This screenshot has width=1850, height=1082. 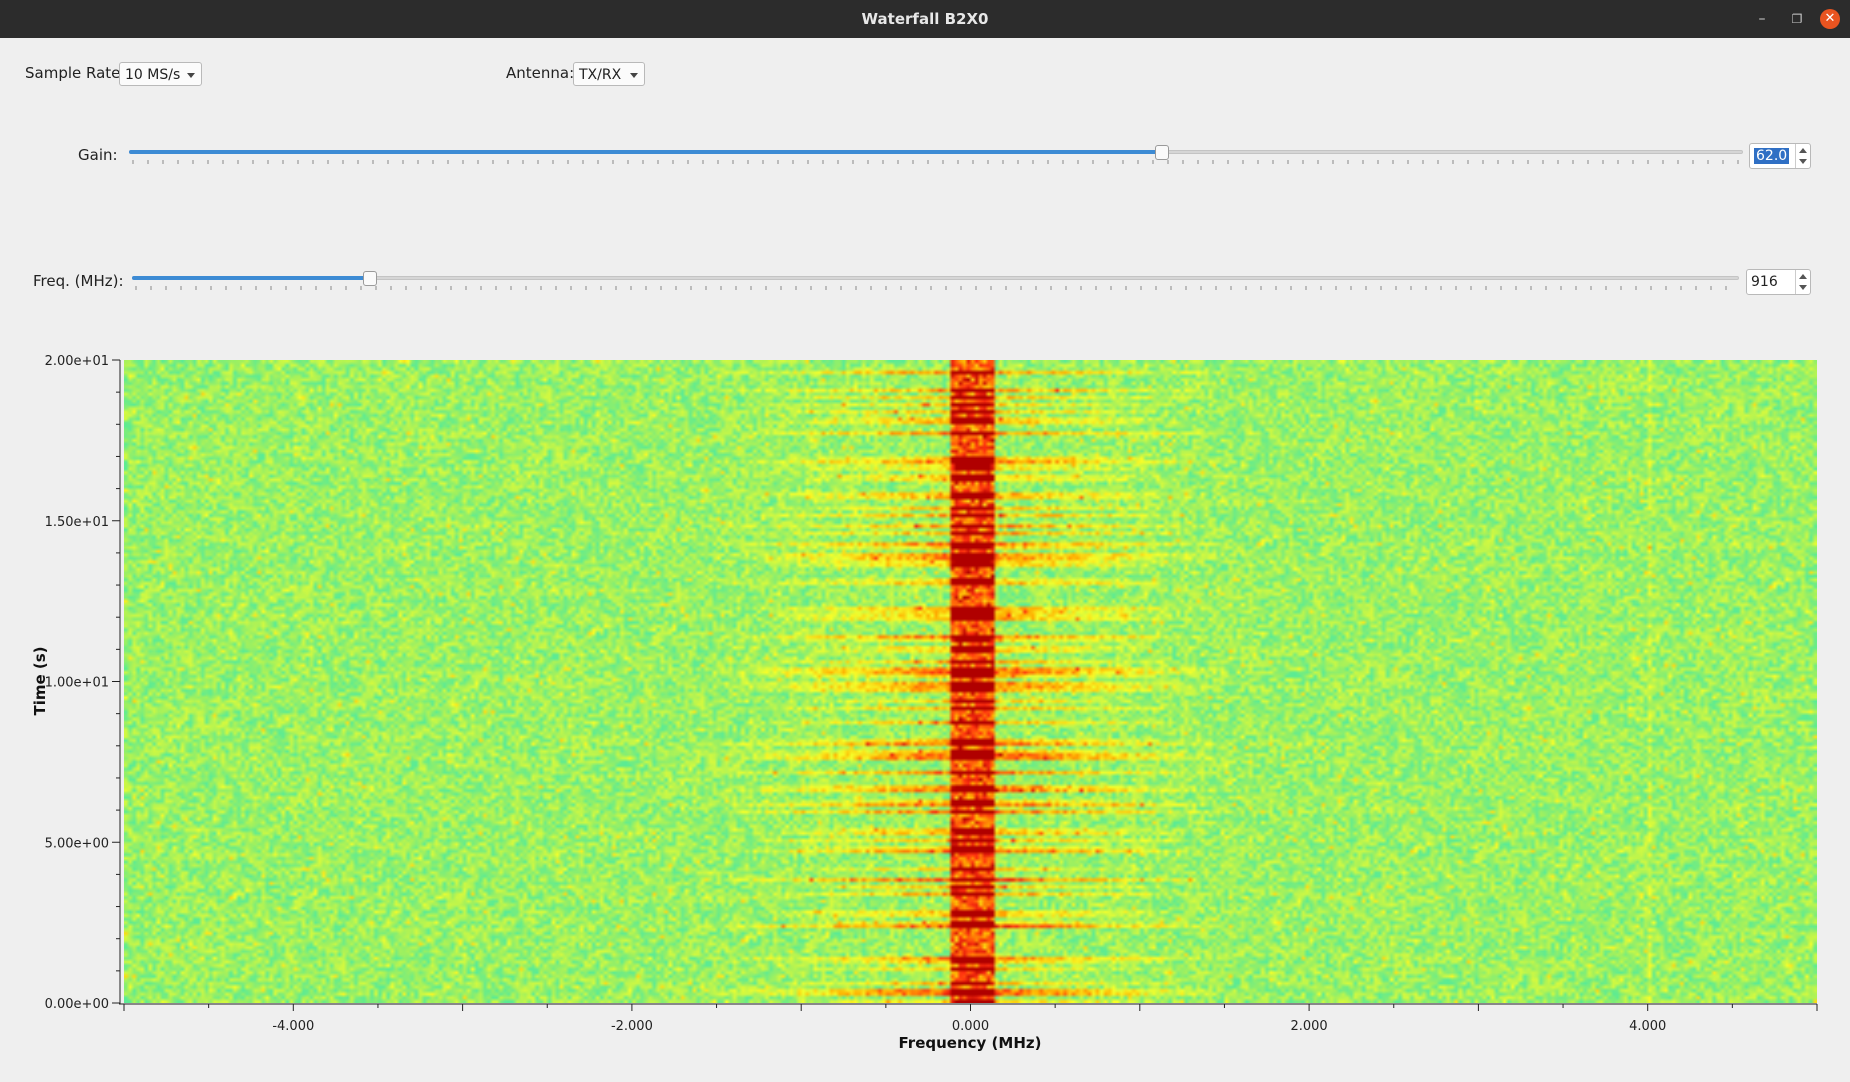 I want to click on title-bar: Waterfall B2X0 – ❐ ✕, so click(x=925, y=19).